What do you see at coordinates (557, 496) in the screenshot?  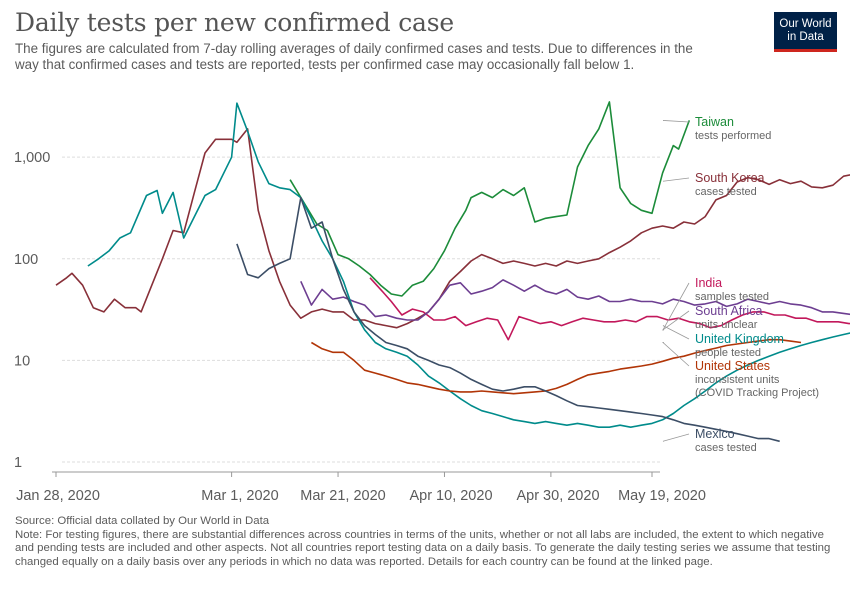 I see `x-tick-label: Apr 30, 2020` at bounding box center [557, 496].